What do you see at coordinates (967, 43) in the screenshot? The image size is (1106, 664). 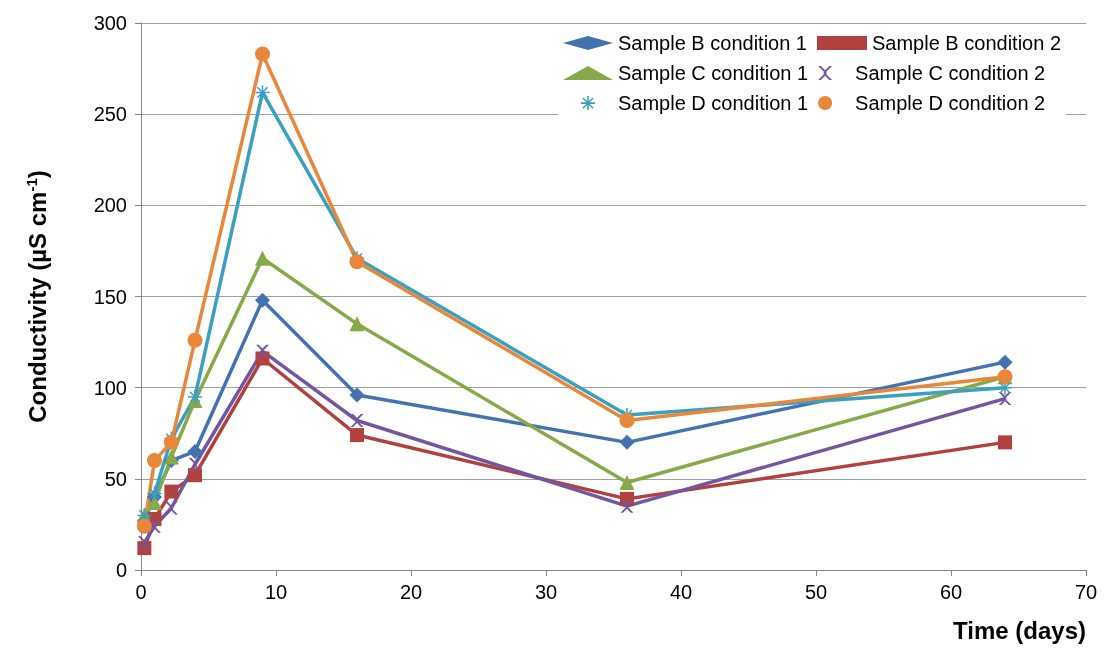 I see `legend-label: Sample B condition 2` at bounding box center [967, 43].